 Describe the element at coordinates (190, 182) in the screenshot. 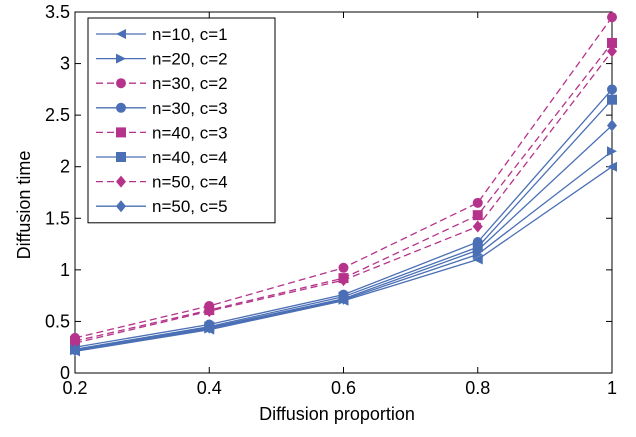

I see `legend-label: n=50, c=4` at that location.